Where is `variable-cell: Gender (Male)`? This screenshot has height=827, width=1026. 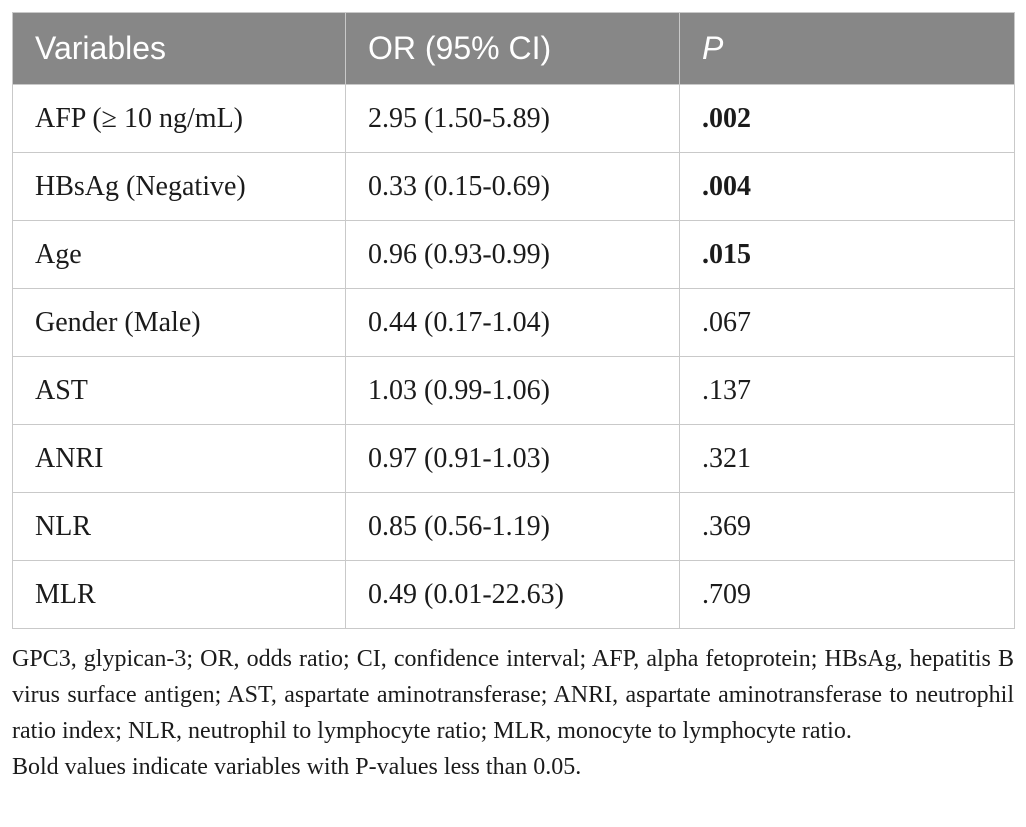
variable-cell: Gender (Male) is located at coordinates (179, 322).